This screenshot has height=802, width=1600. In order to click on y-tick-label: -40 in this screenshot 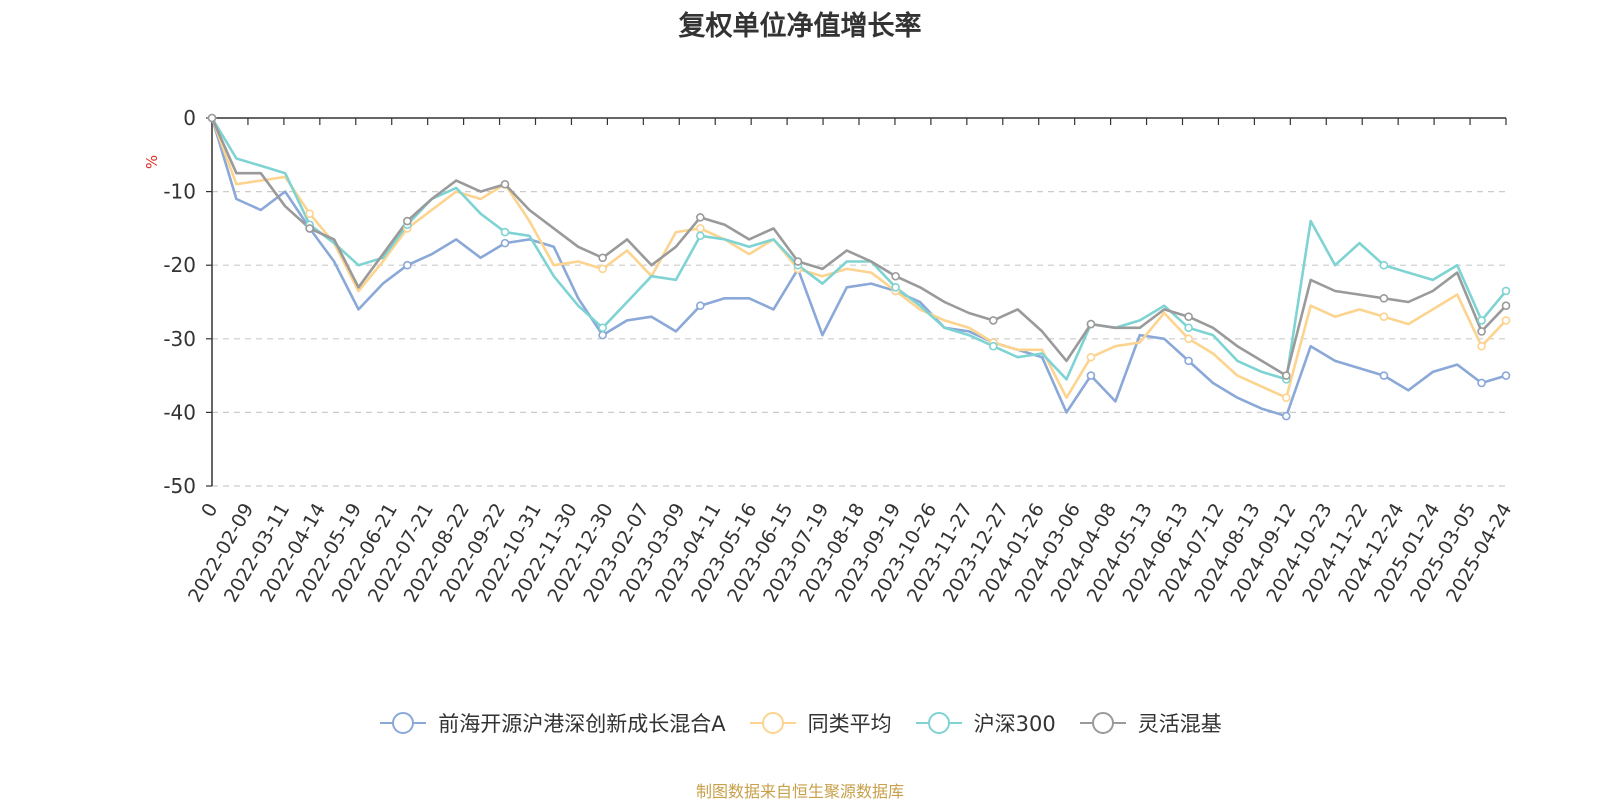, I will do `click(179, 412)`.